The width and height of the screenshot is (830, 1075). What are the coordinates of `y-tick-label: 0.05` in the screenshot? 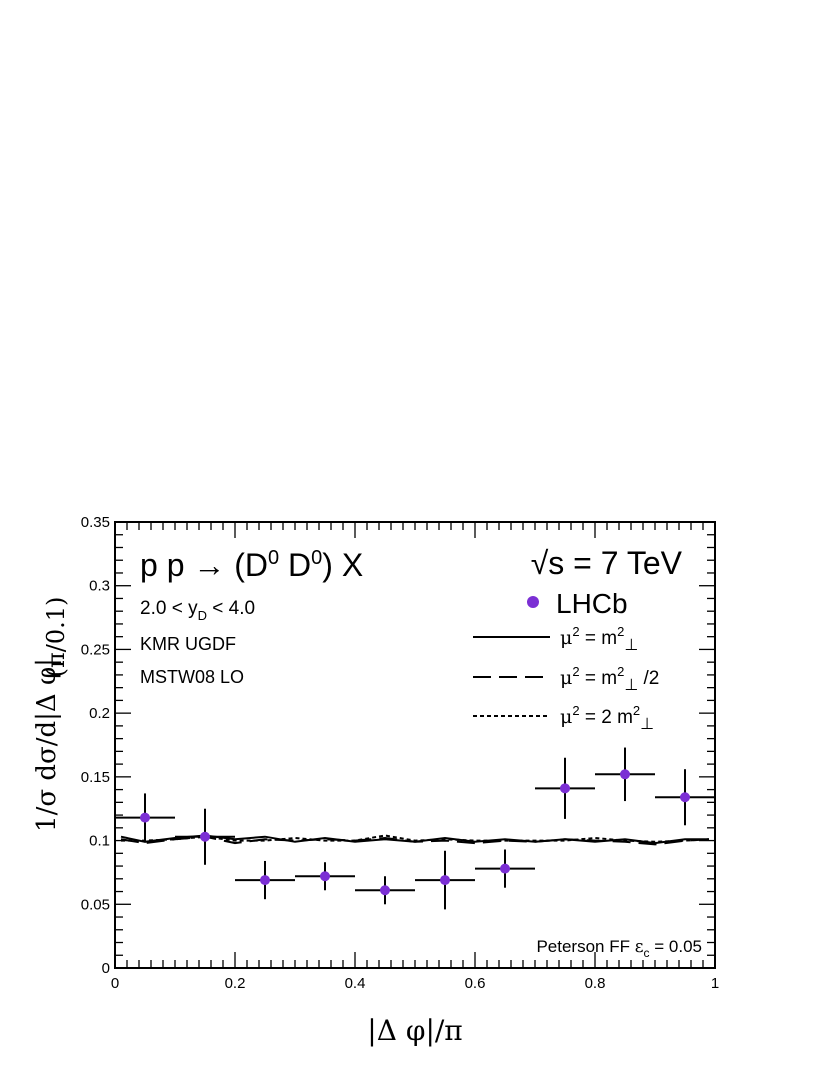 It's located at (95, 904).